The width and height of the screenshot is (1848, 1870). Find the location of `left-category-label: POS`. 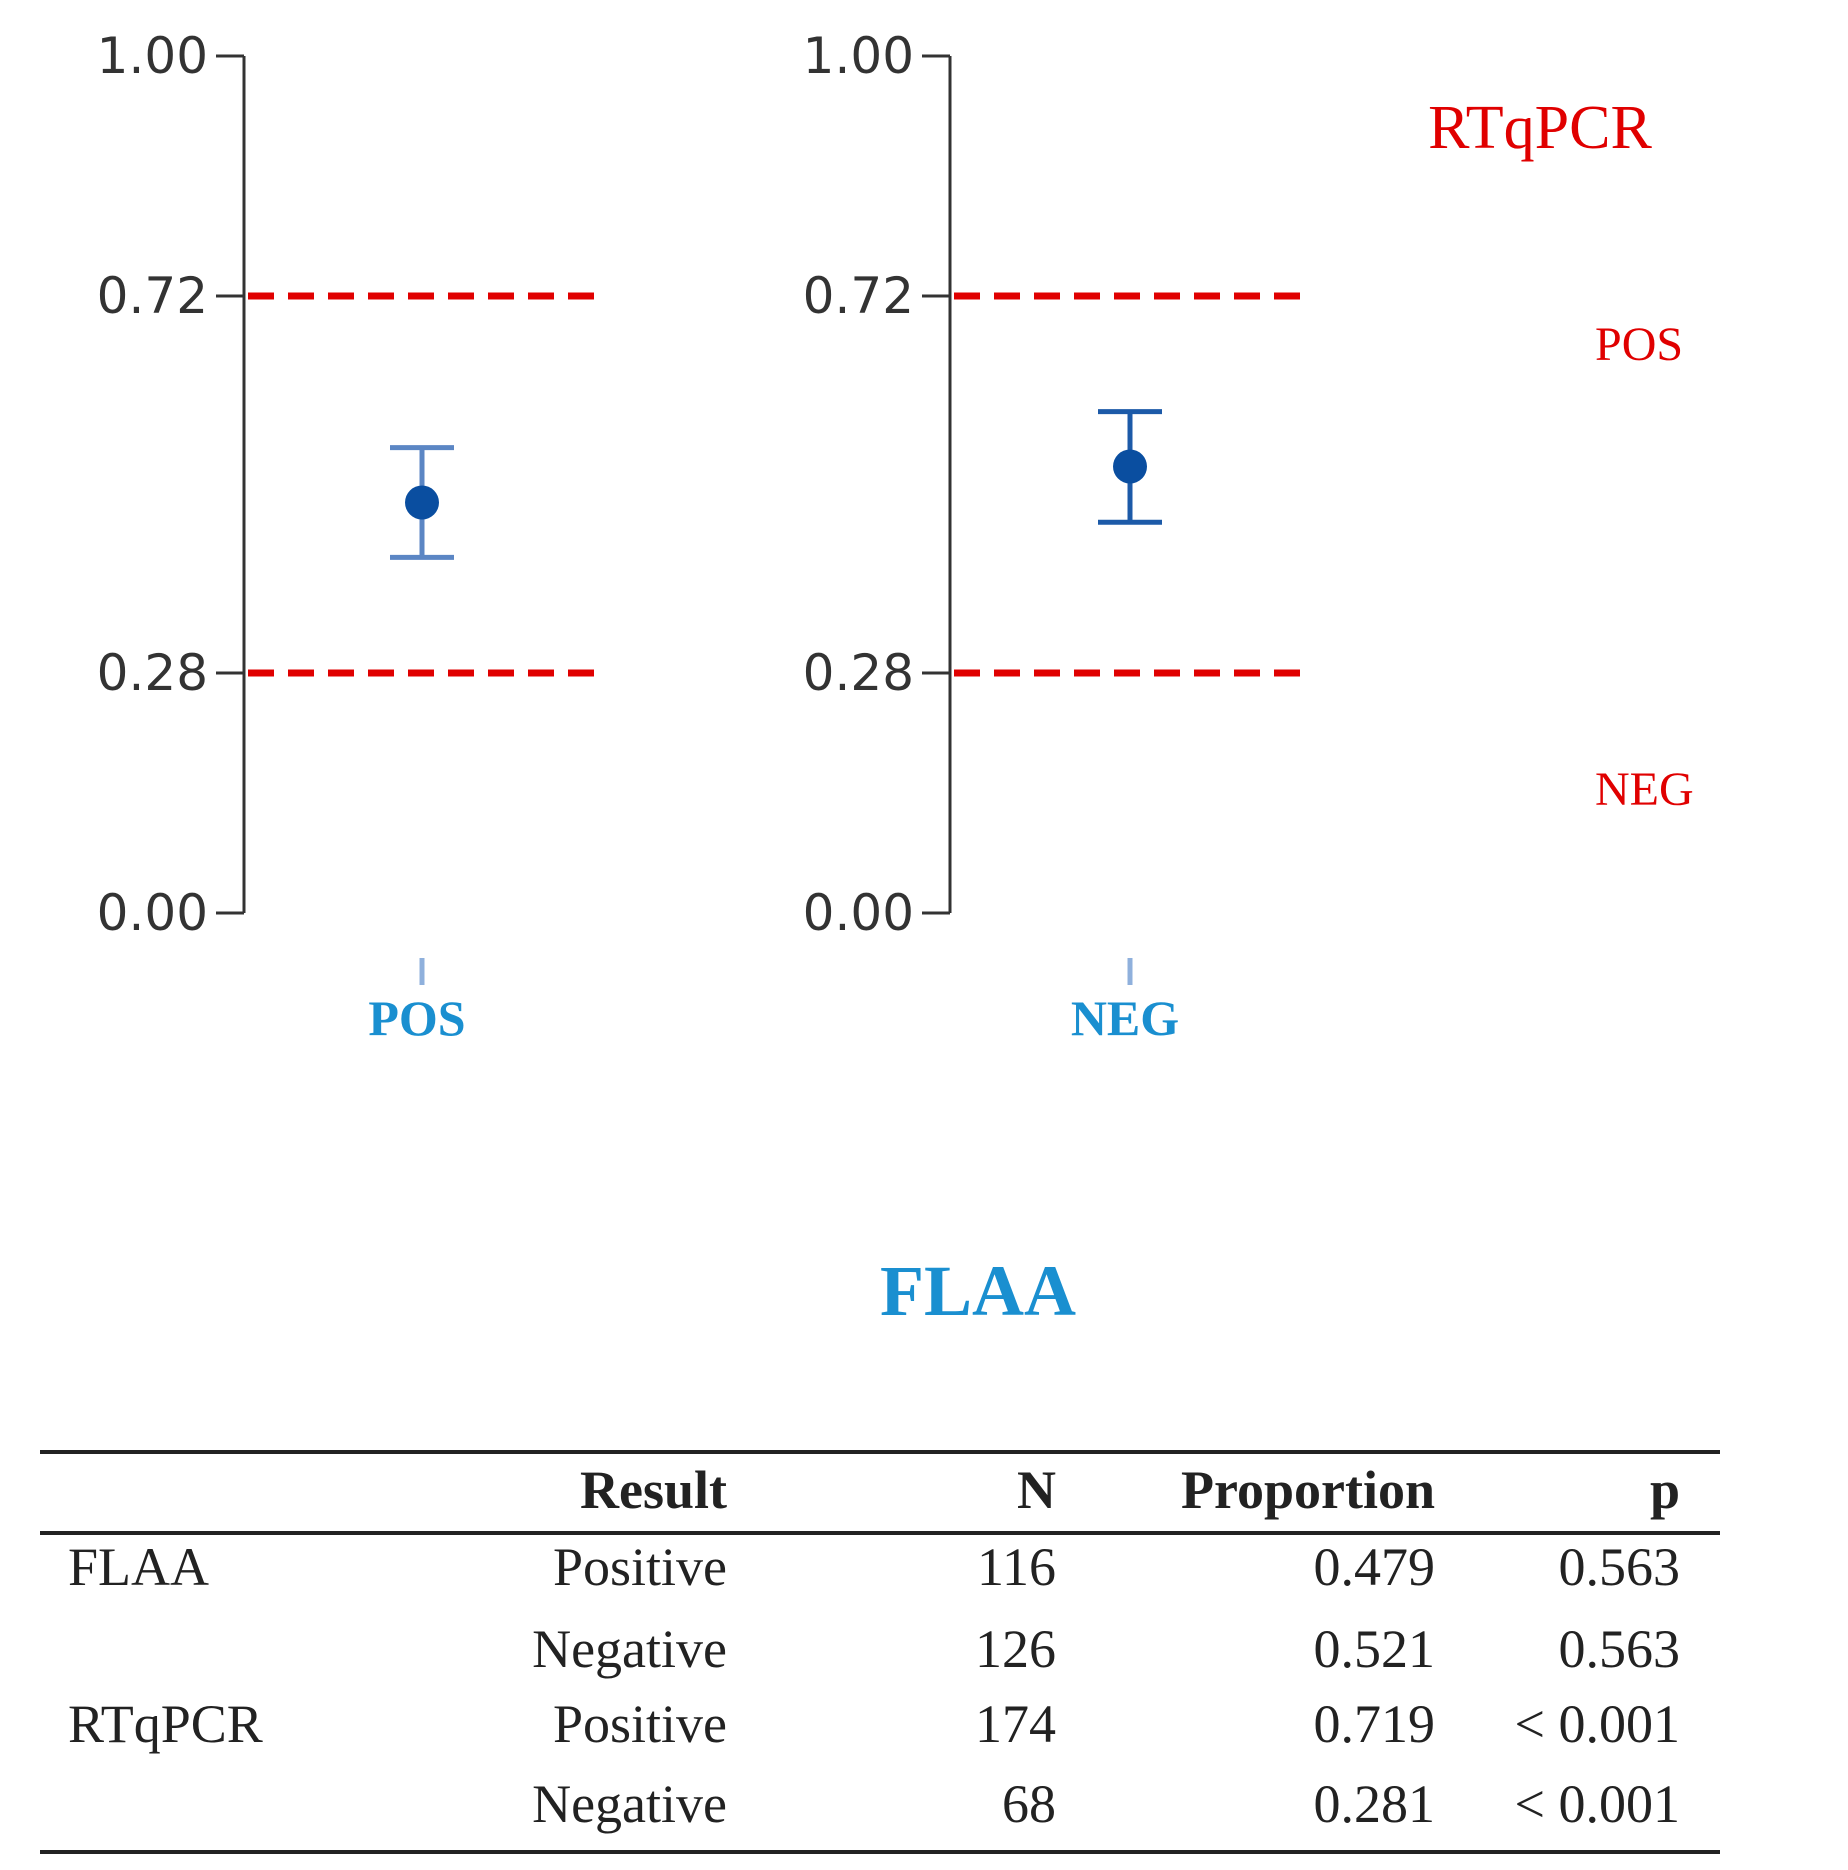

left-category-label: POS is located at coordinates (416, 1018).